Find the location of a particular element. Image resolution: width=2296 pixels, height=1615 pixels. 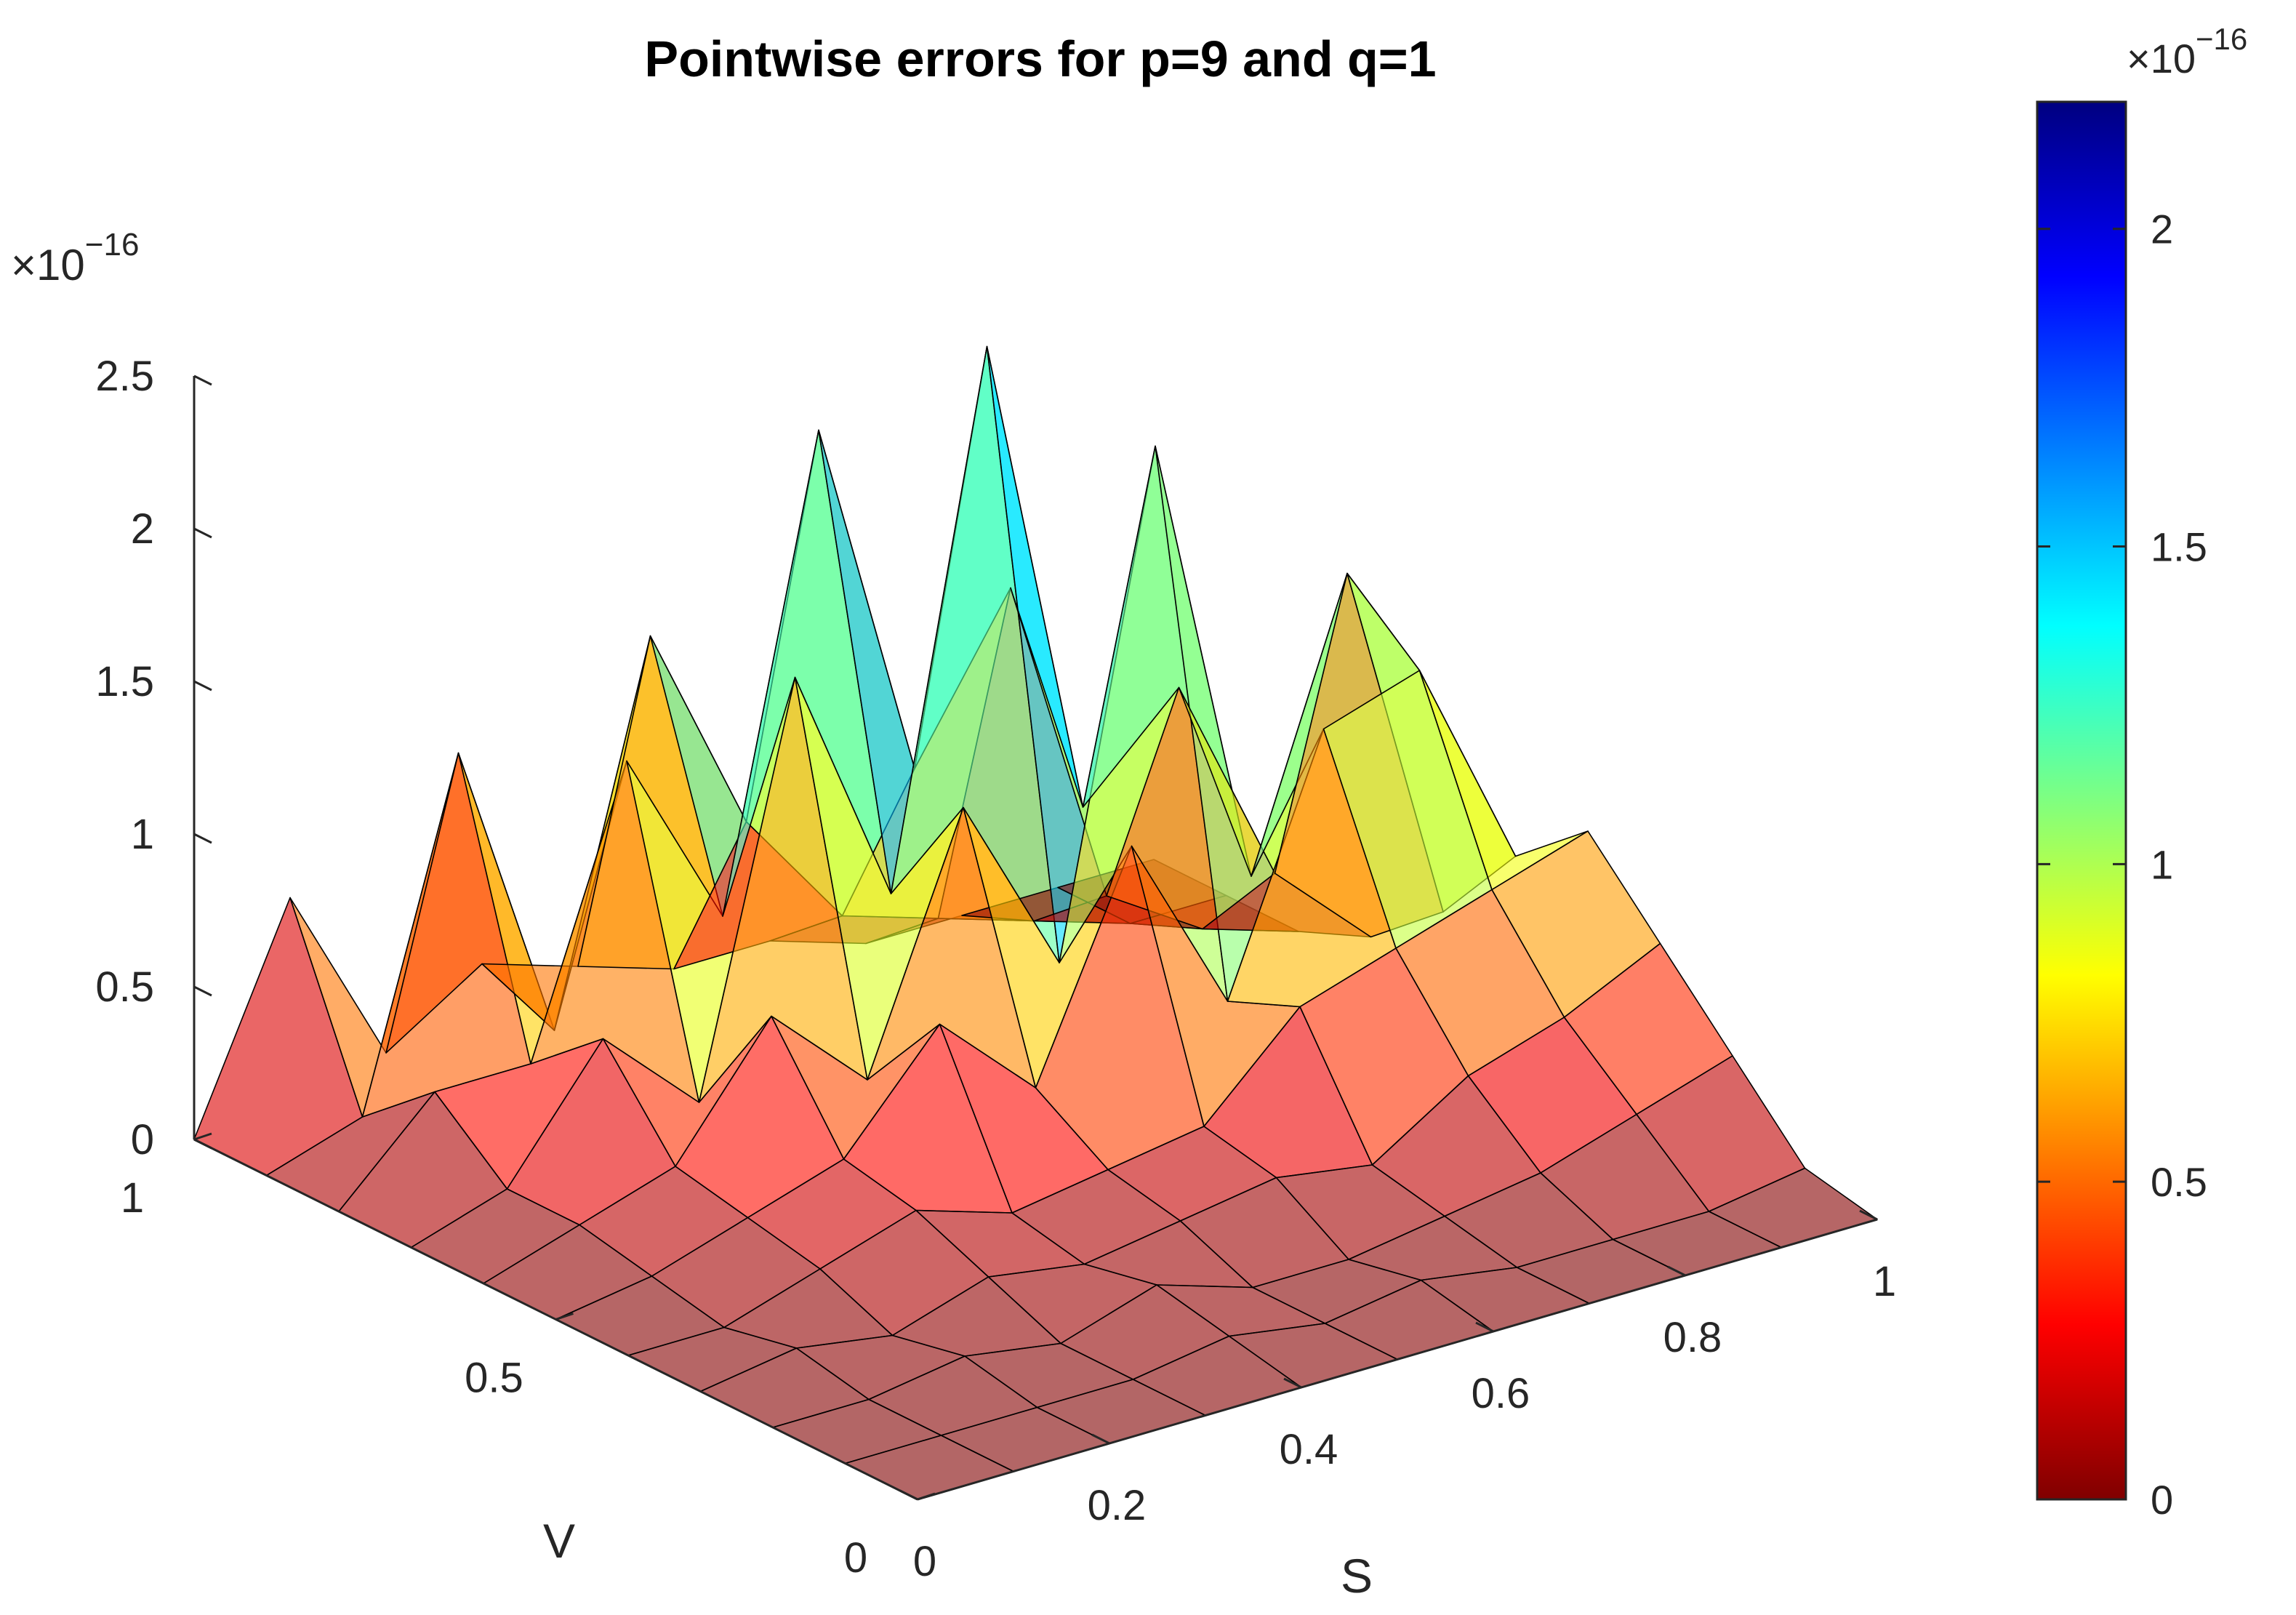

z-tick-label: 0.5 is located at coordinates (124, 987).